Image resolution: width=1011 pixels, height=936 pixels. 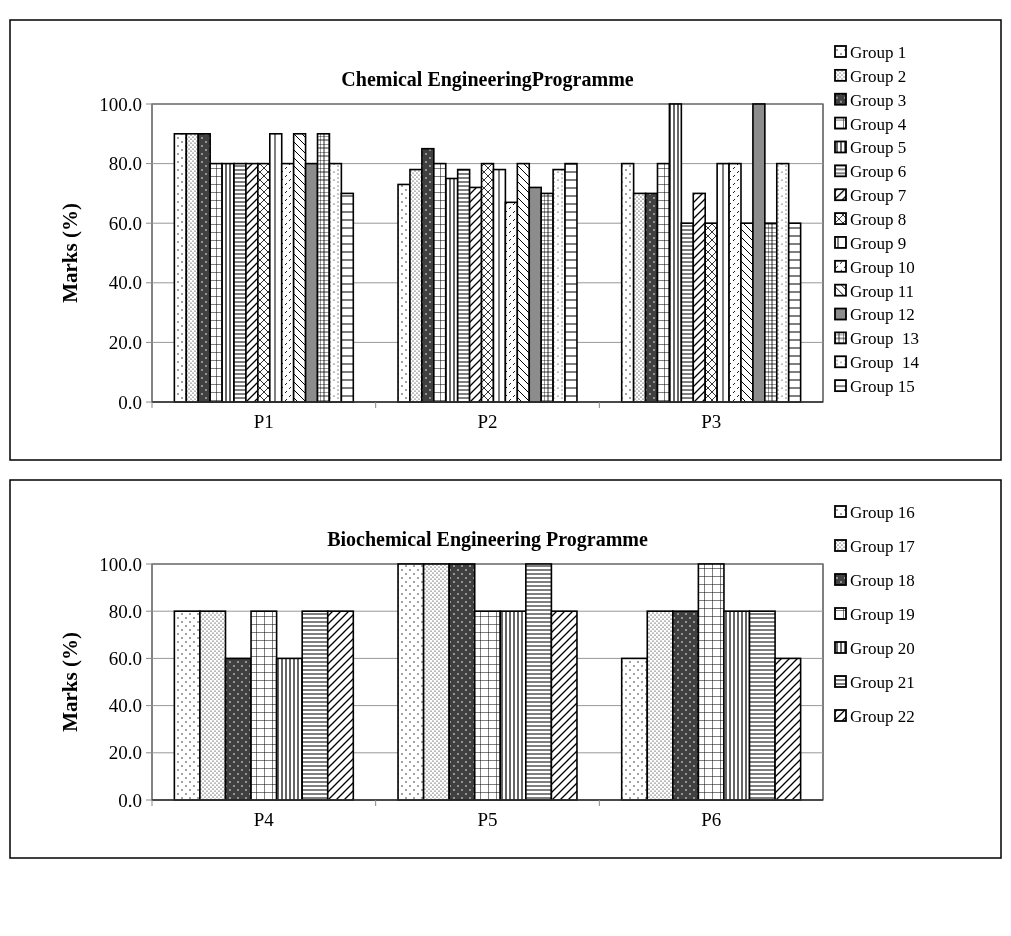 What do you see at coordinates (264, 819) in the screenshot?
I see `x-tick-label: P4` at bounding box center [264, 819].